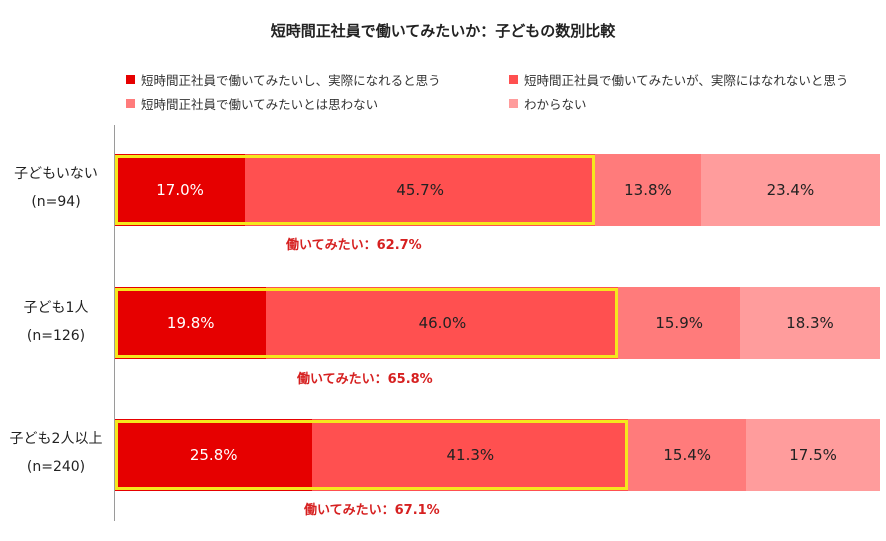  What do you see at coordinates (56, 336) in the screenshot?
I see `category-n-2: (n=126)` at bounding box center [56, 336].